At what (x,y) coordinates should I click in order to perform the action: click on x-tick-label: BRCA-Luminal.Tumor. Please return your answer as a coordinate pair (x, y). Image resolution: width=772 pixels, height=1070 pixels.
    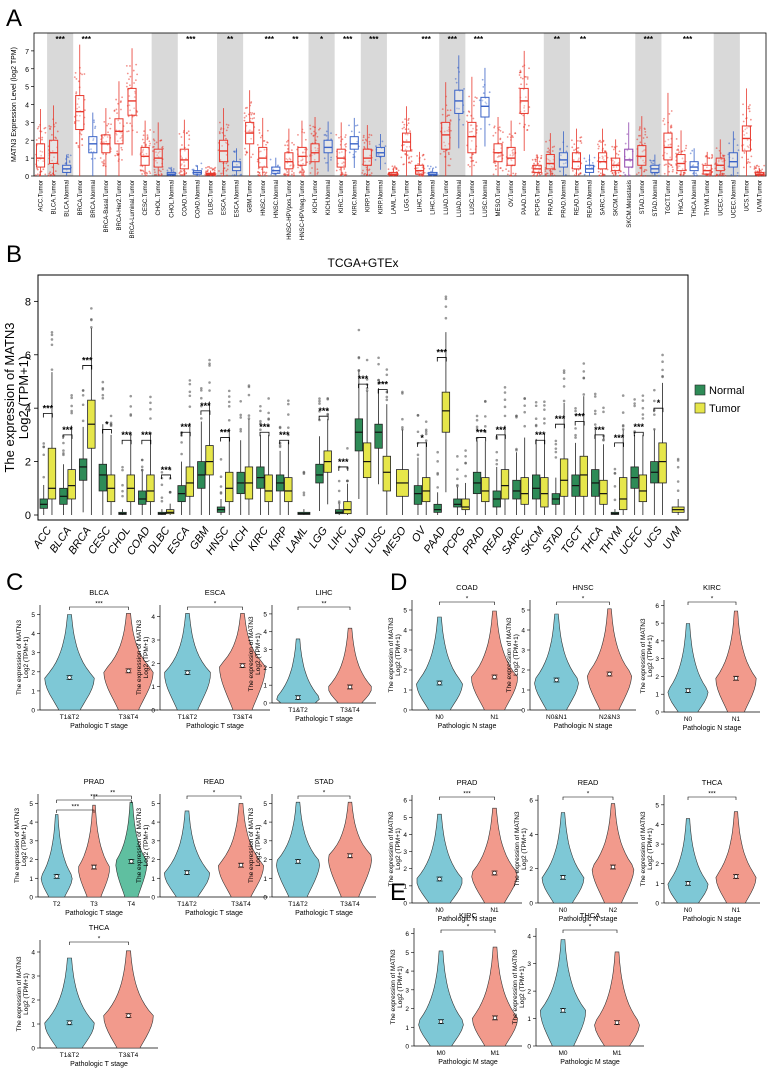
    Looking at the image, I should click on (133, 209).